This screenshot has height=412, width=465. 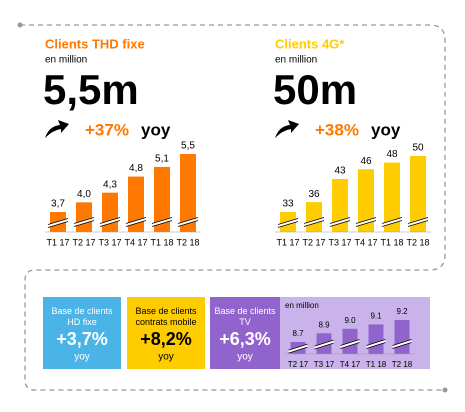 What do you see at coordinates (288, 204) in the screenshot?
I see `value-label: 33` at bounding box center [288, 204].